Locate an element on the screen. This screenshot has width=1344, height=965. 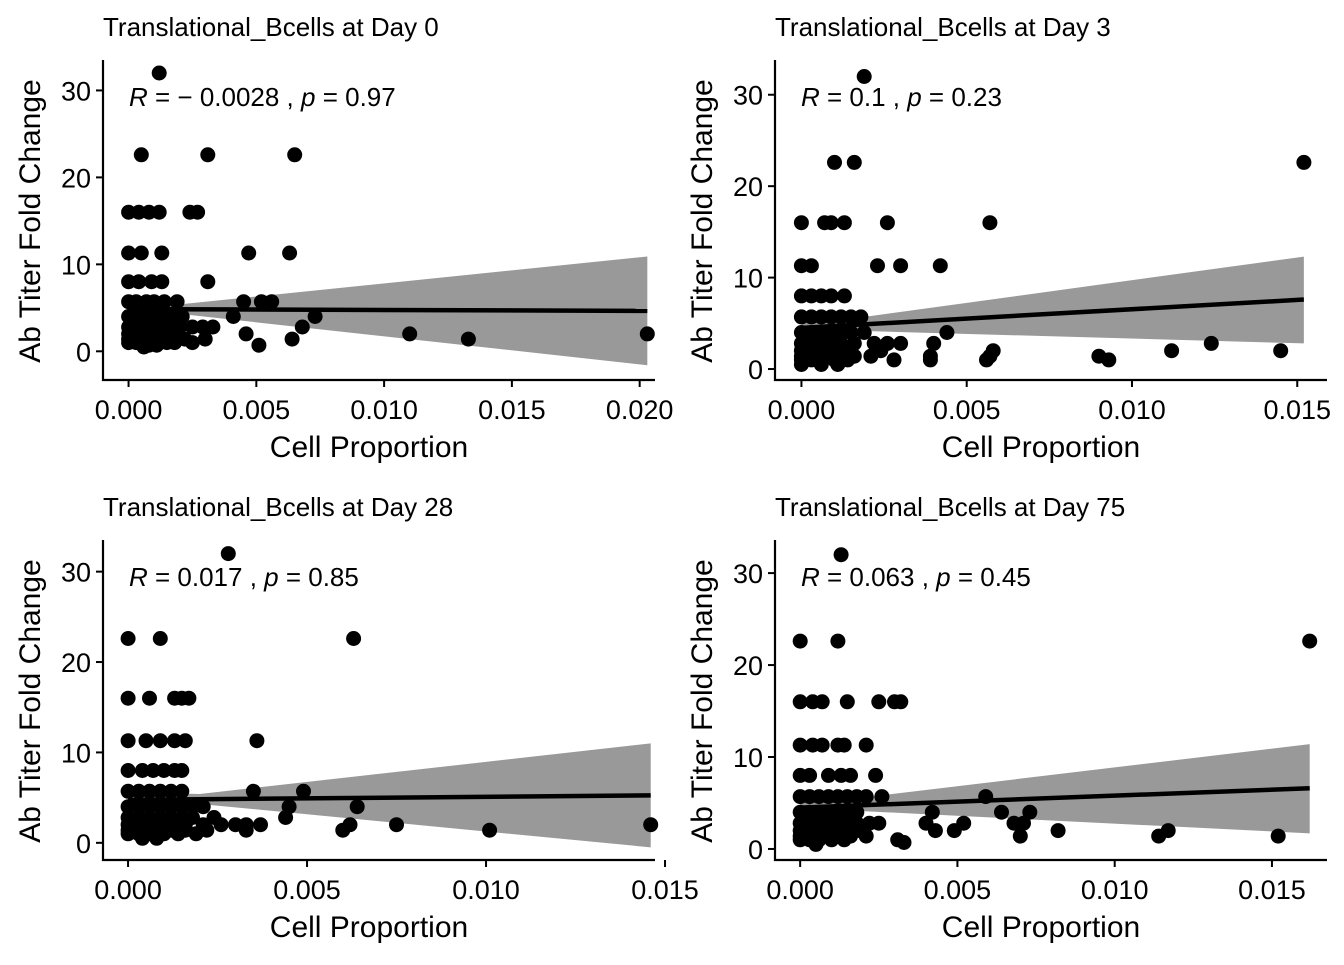
r-value: = 0.063 , is located at coordinates (881, 577).